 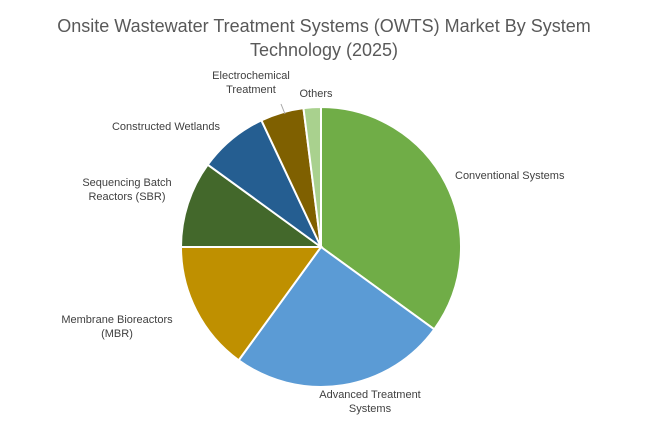 What do you see at coordinates (391, 218) in the screenshot?
I see `pie-slice-conventional-systems` at bounding box center [391, 218].